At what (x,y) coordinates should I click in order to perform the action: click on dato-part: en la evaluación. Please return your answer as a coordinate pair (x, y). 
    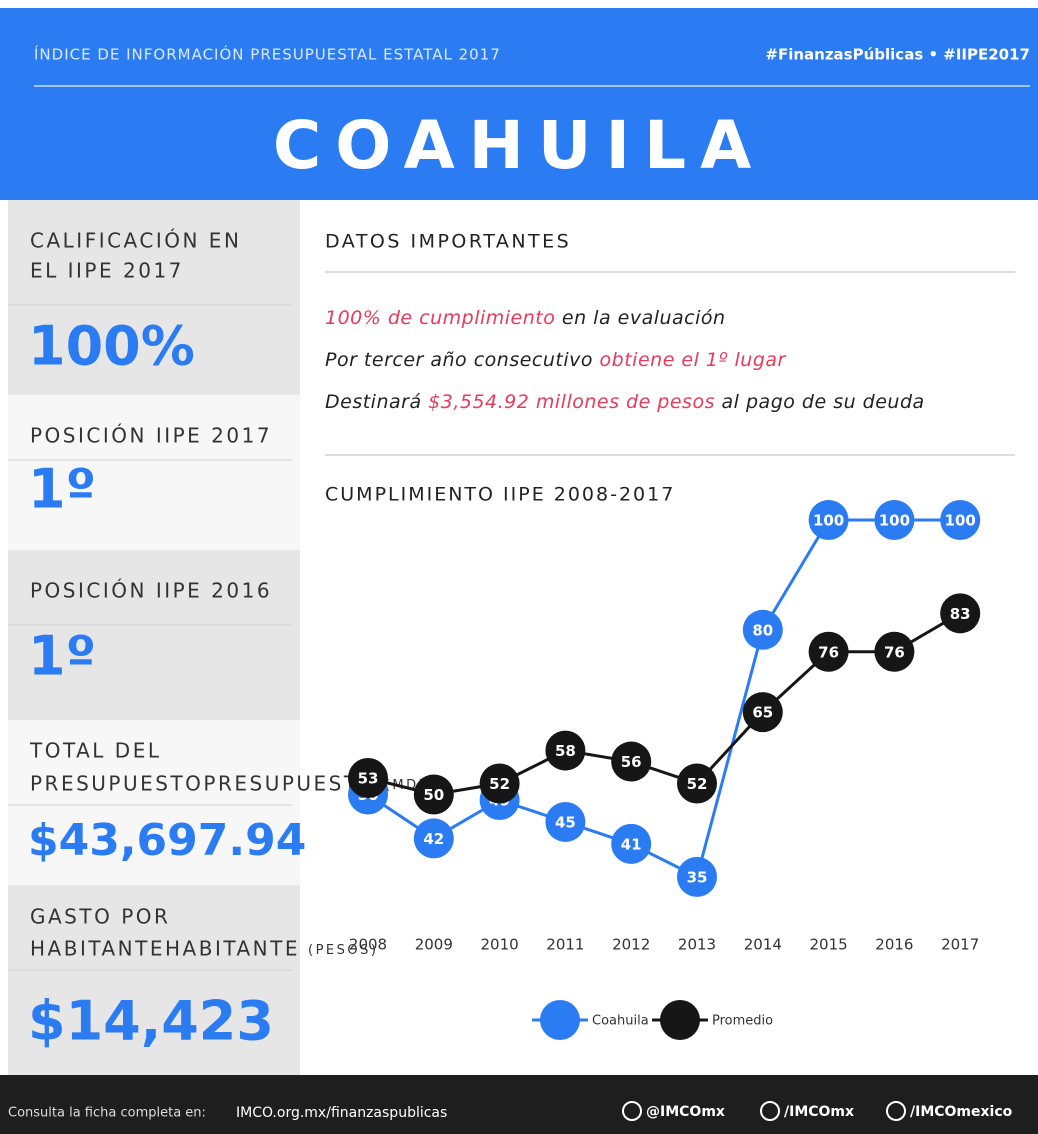
    Looking at the image, I should click on (640, 318).